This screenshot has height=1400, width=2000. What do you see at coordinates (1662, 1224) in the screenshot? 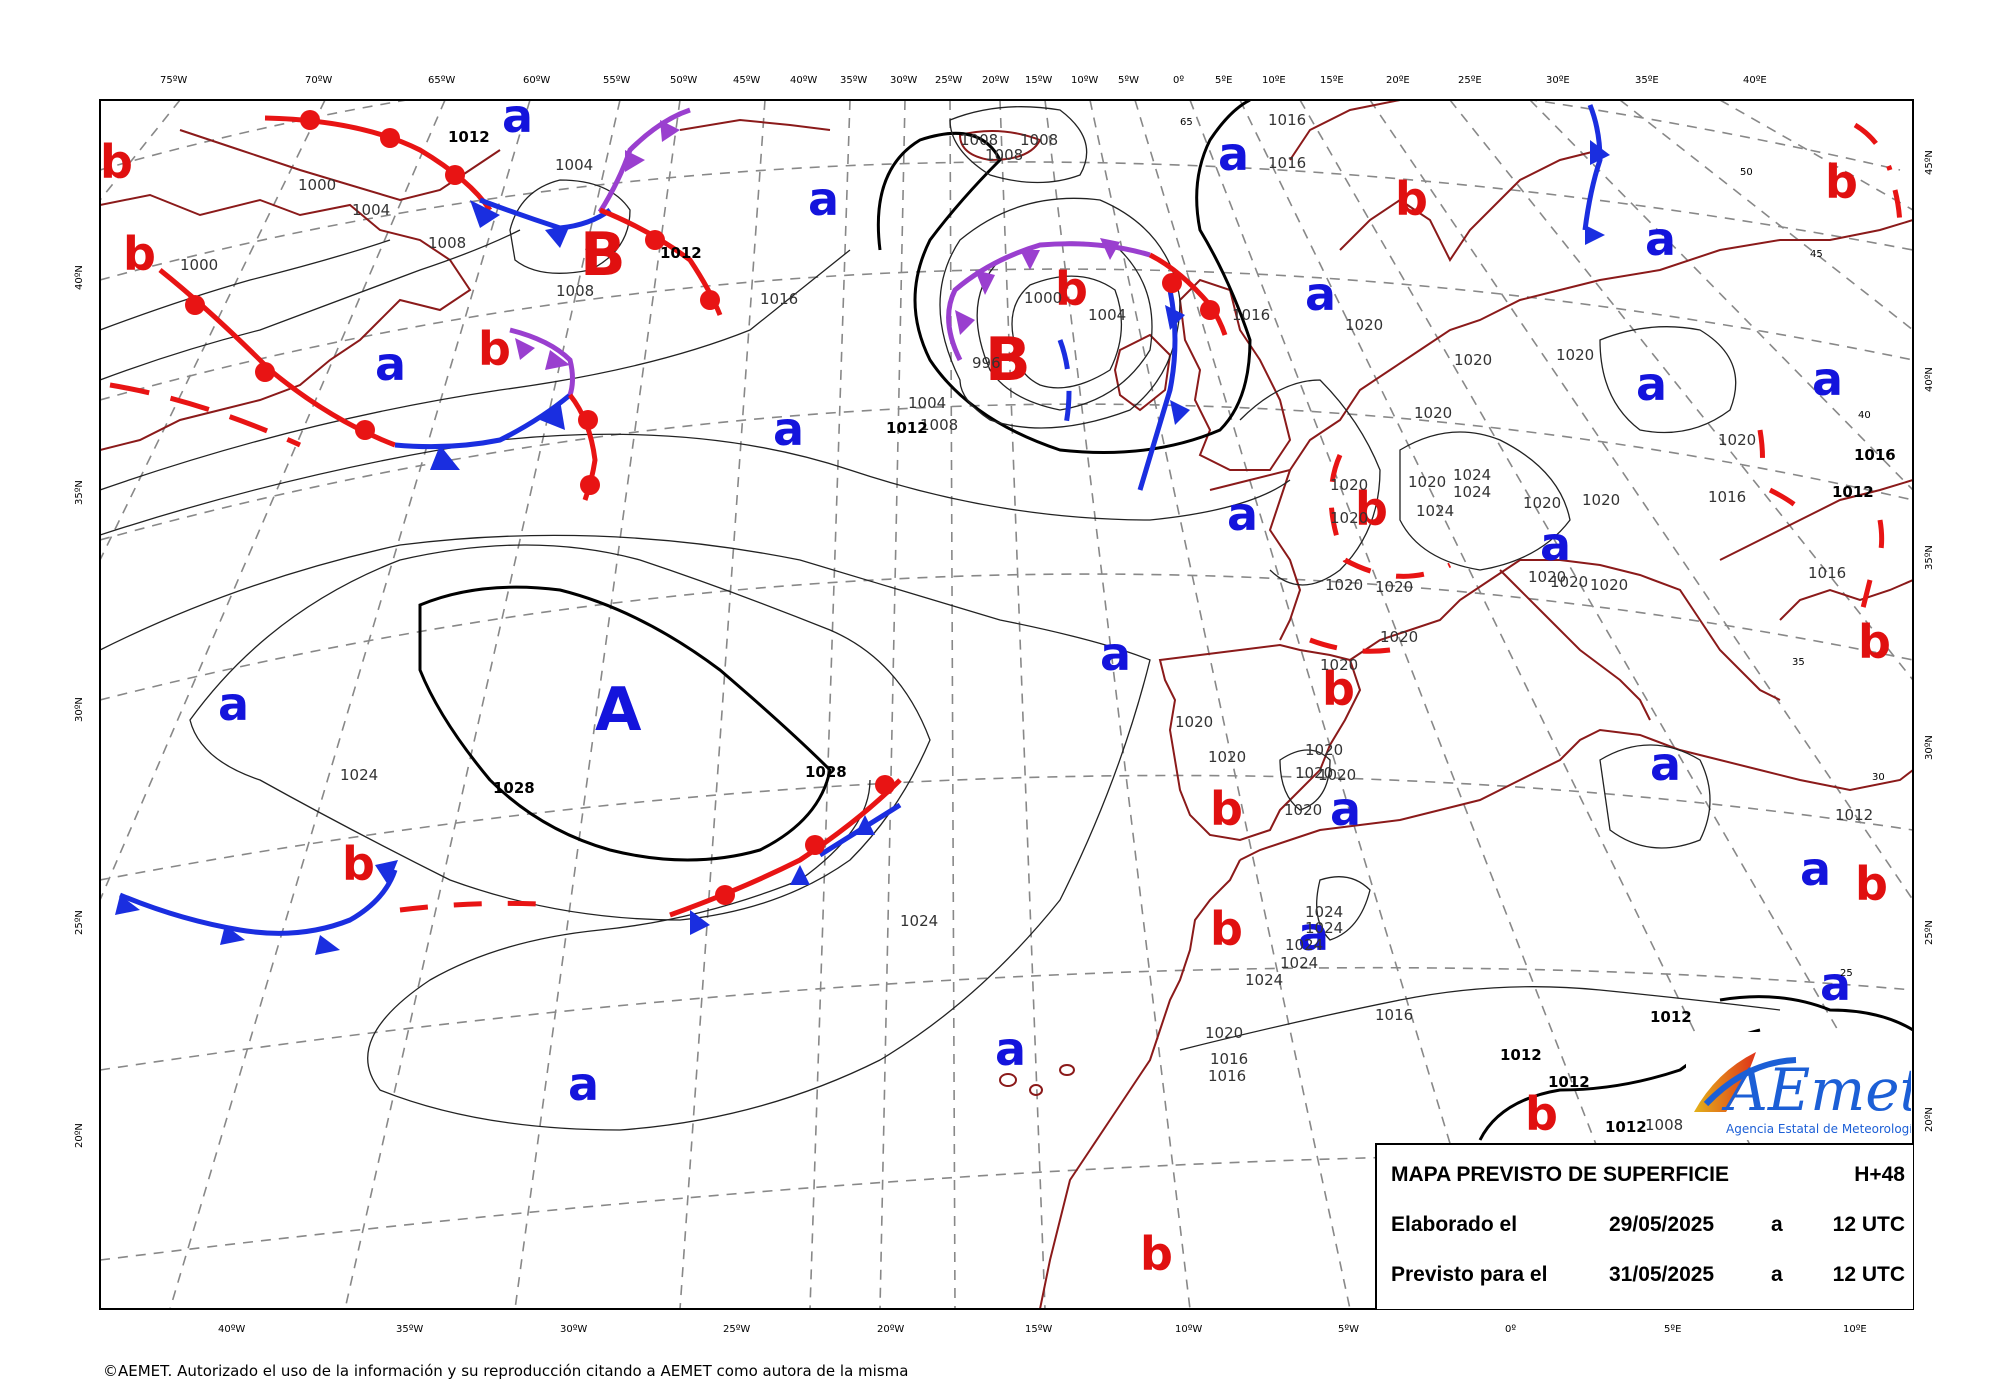
I see `elaborated-date: 29/05/2025` at bounding box center [1662, 1224].